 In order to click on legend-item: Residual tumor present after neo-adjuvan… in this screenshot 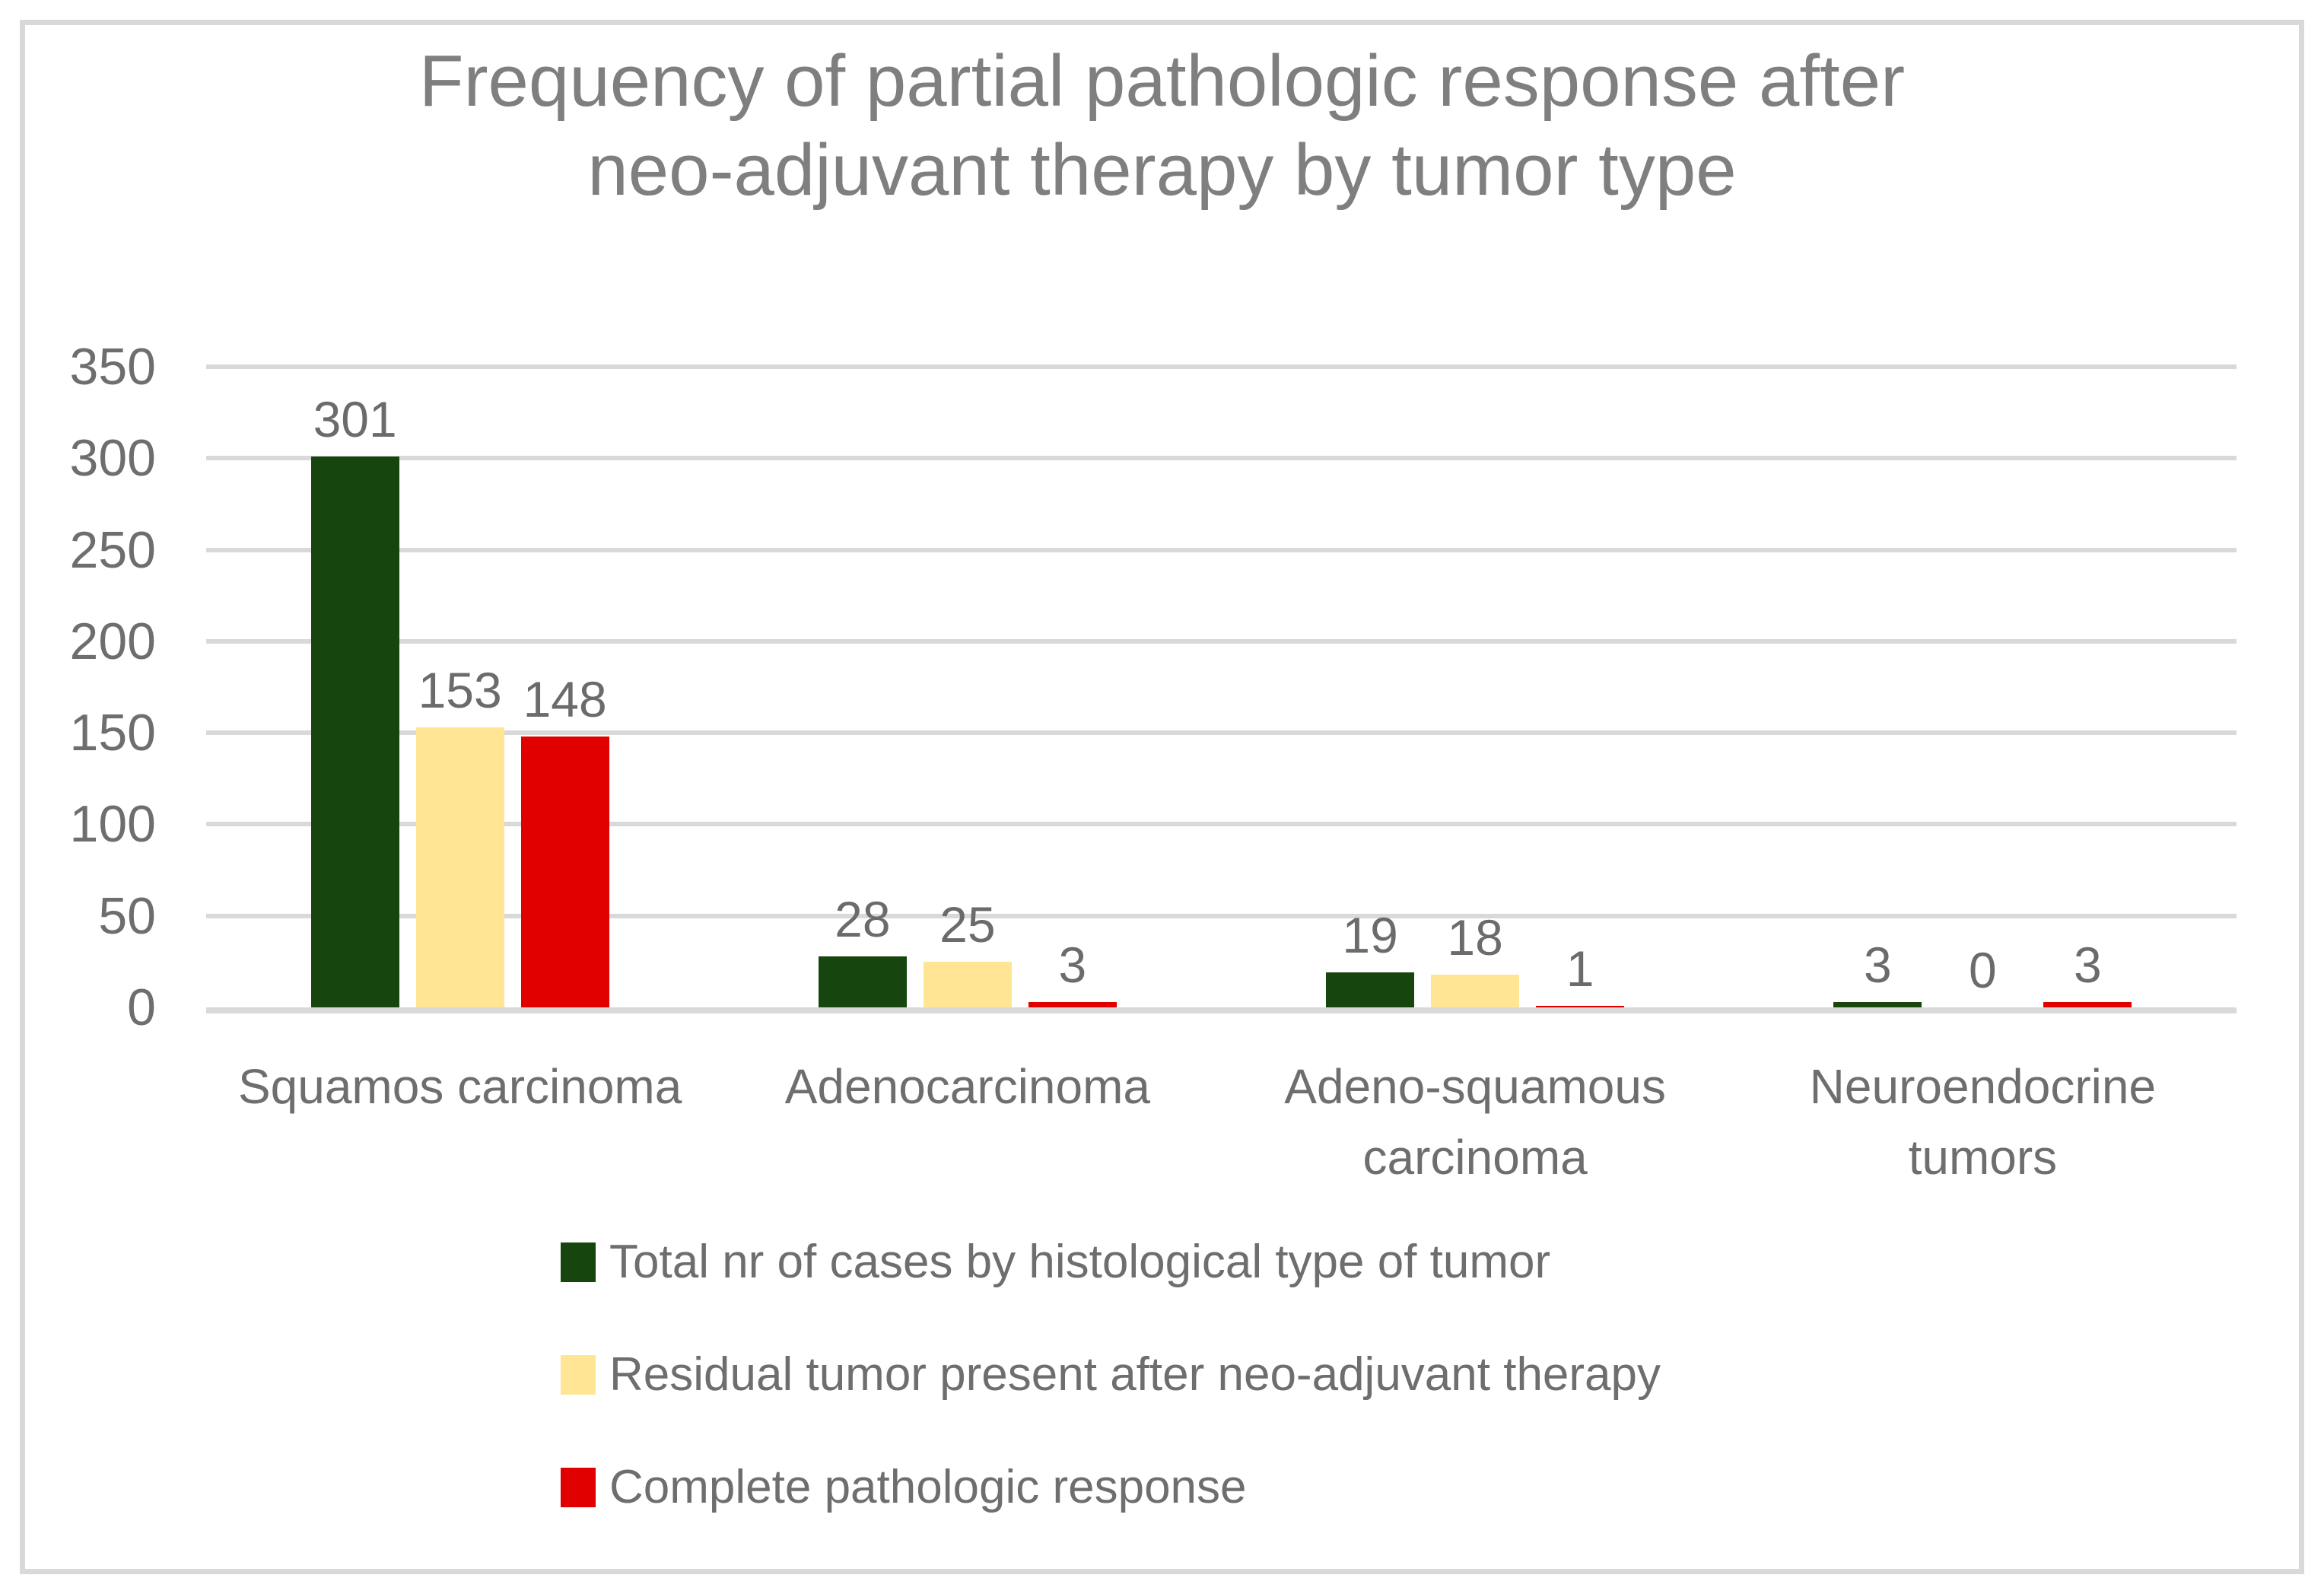, I will do `click(1111, 1374)`.